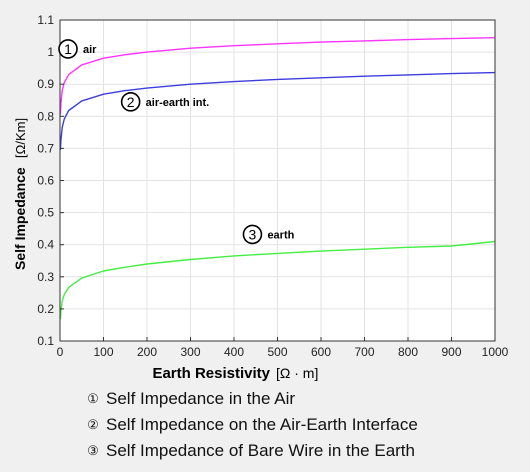  What do you see at coordinates (103, 352) in the screenshot?
I see `x-tick-label: 100` at bounding box center [103, 352].